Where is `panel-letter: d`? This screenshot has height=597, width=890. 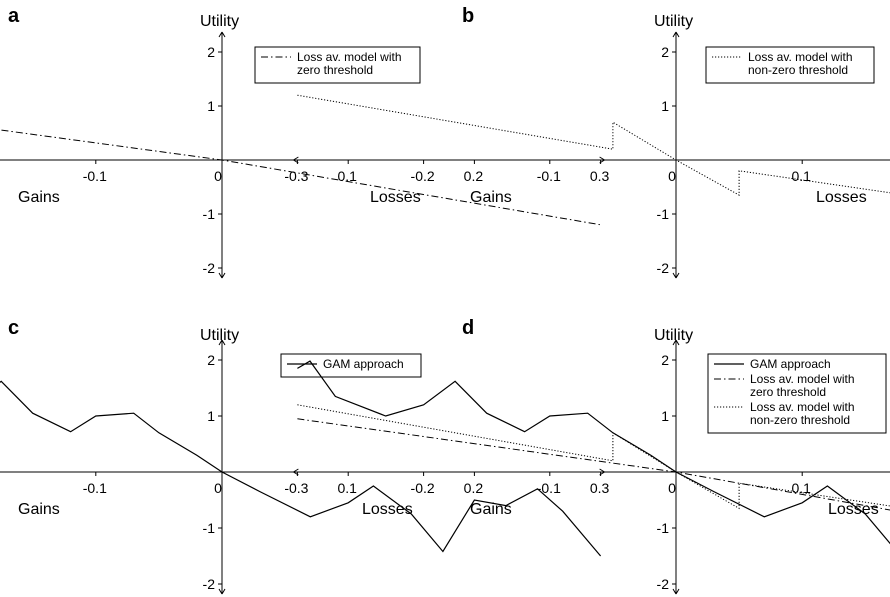 panel-letter: d is located at coordinates (468, 328).